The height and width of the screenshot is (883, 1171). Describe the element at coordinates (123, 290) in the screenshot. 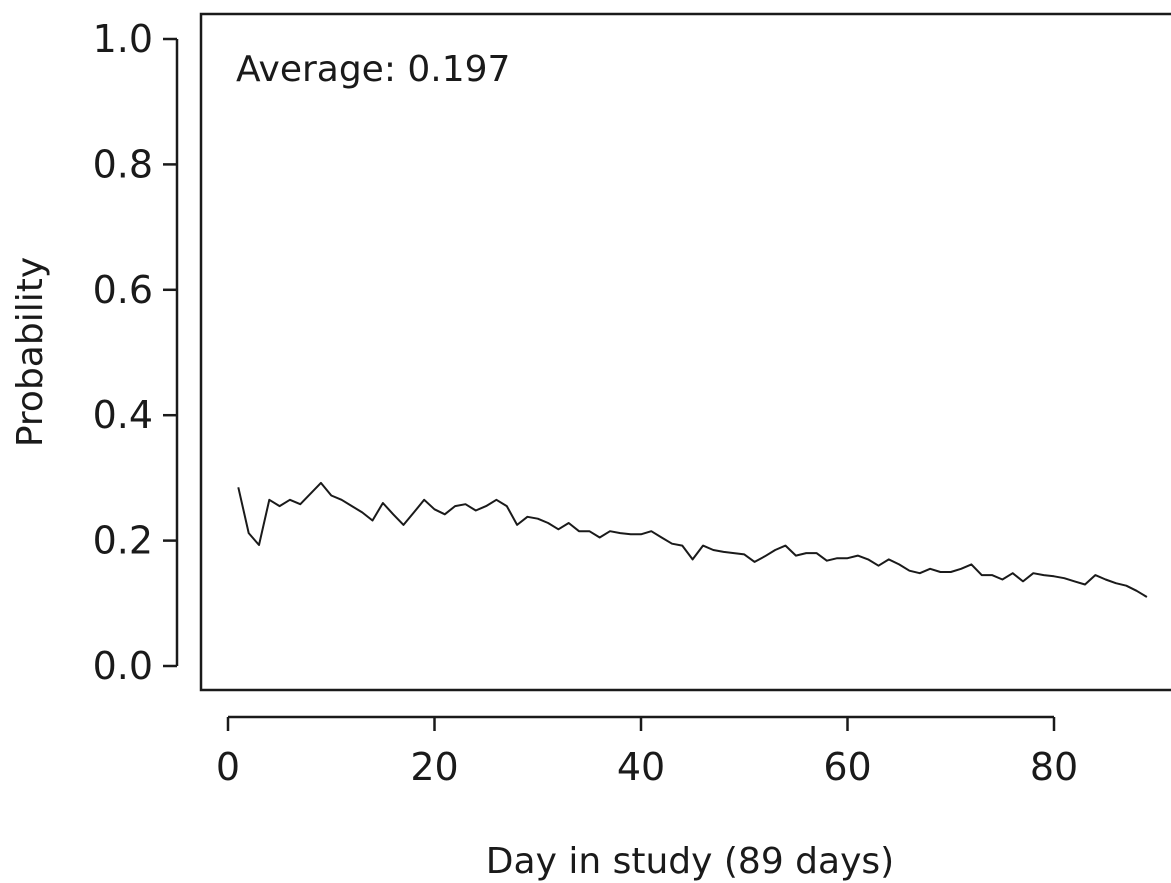

I see `y-tick-label: 0.6` at that location.